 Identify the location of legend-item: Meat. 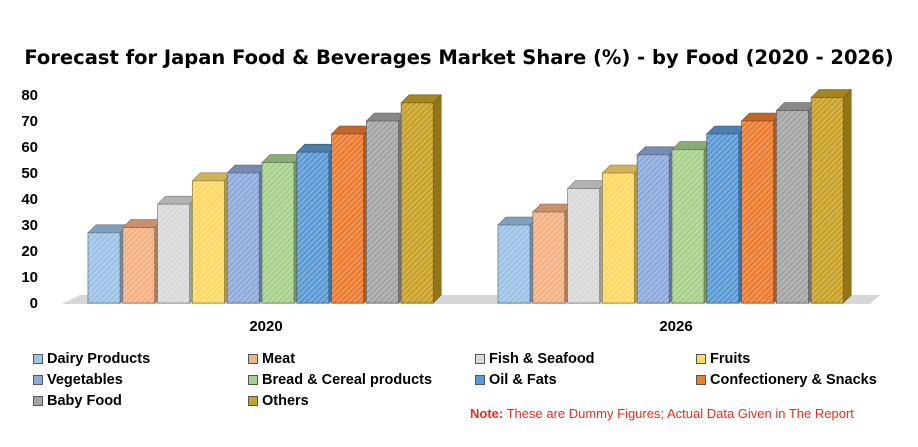
(271, 359).